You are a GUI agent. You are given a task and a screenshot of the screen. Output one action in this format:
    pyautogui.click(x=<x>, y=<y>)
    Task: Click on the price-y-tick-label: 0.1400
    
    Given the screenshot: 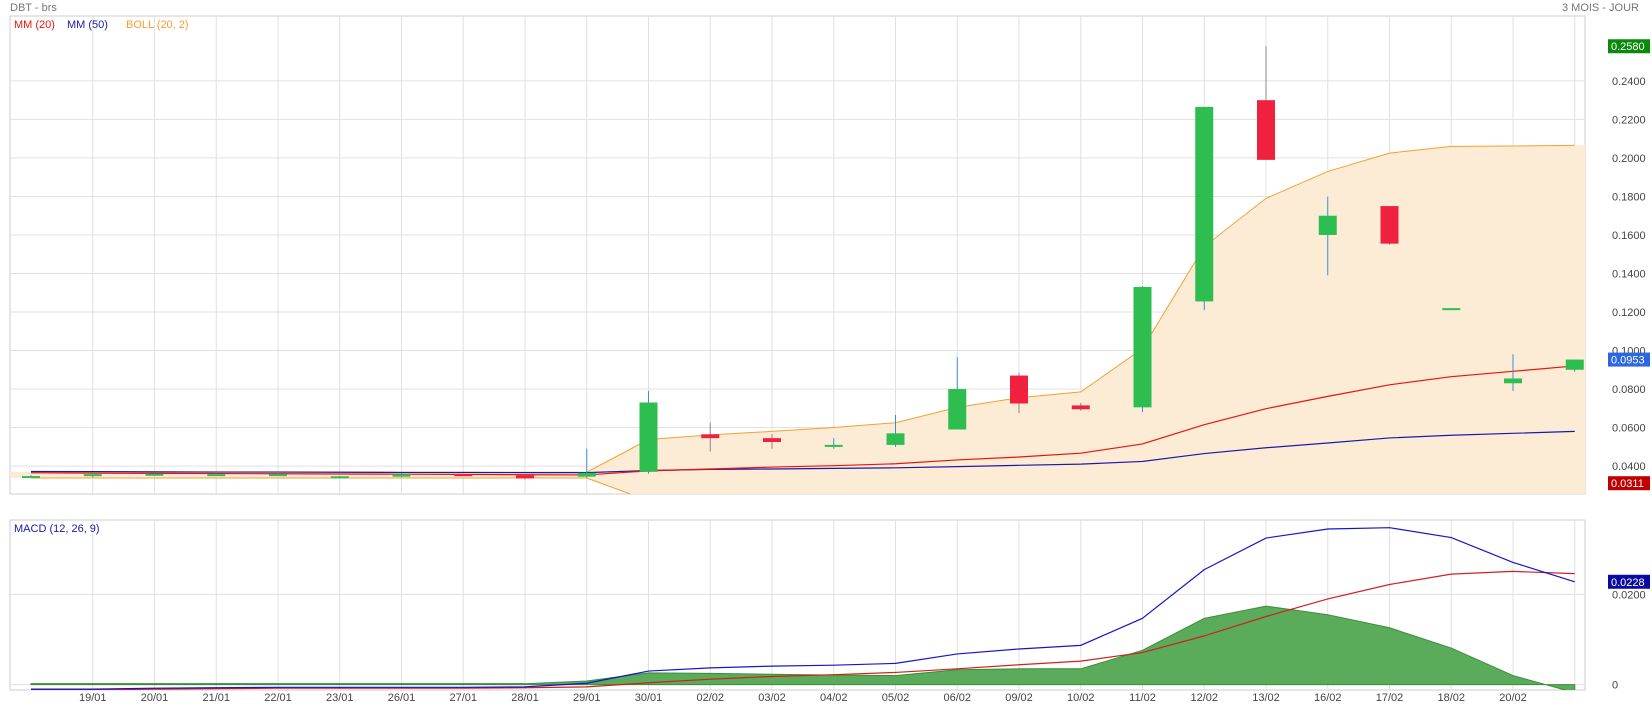 What is the action you would take?
    pyautogui.click(x=1629, y=274)
    